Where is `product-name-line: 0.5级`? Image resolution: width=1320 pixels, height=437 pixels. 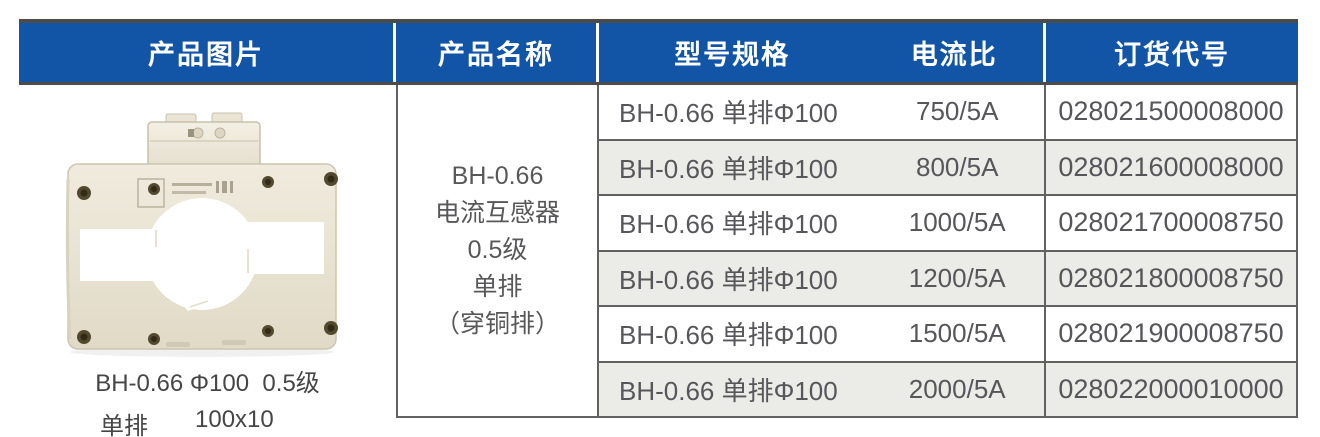 product-name-line: 0.5级 is located at coordinates (497, 250).